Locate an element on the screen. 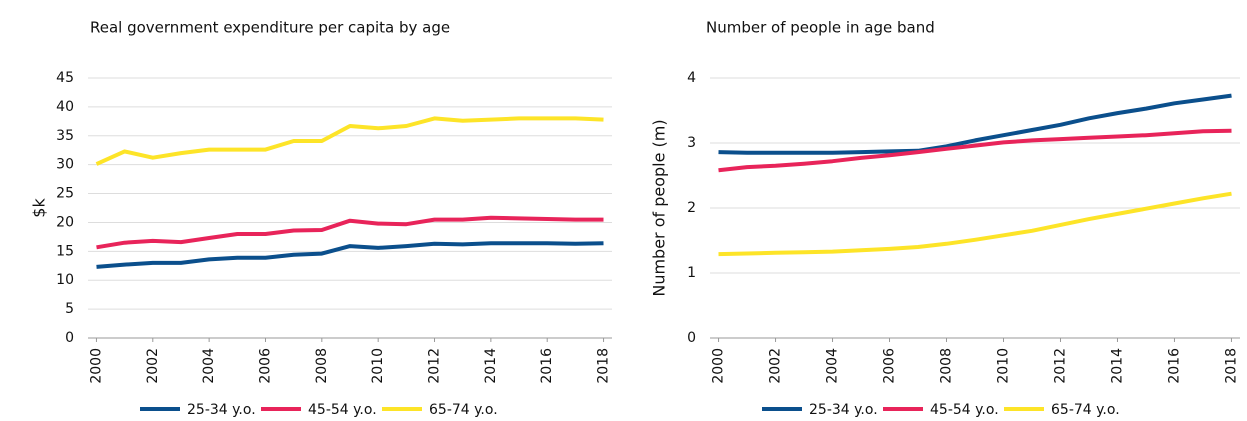  y-axis-label: Number of people (m) is located at coordinates (659, 207).